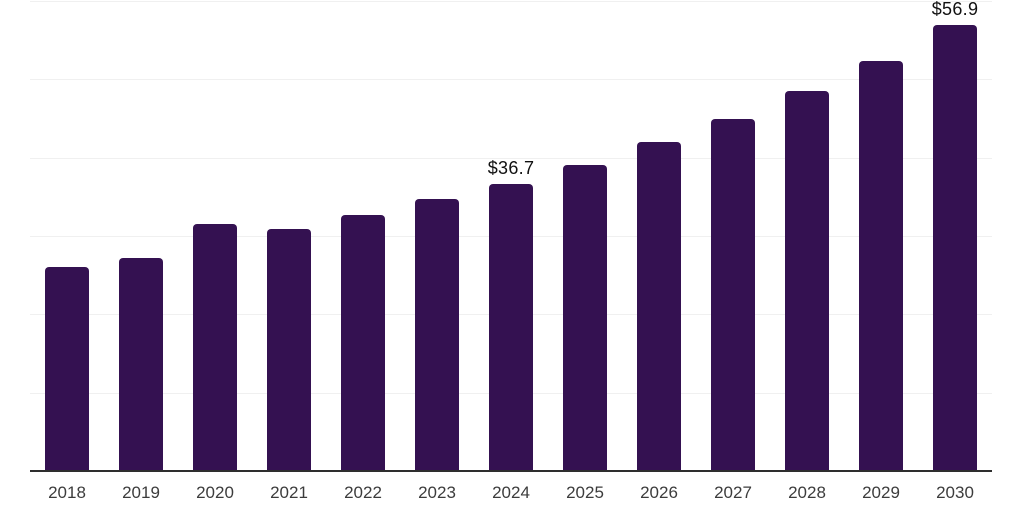  What do you see at coordinates (363, 492) in the screenshot?
I see `x-label-2022: 2022` at bounding box center [363, 492].